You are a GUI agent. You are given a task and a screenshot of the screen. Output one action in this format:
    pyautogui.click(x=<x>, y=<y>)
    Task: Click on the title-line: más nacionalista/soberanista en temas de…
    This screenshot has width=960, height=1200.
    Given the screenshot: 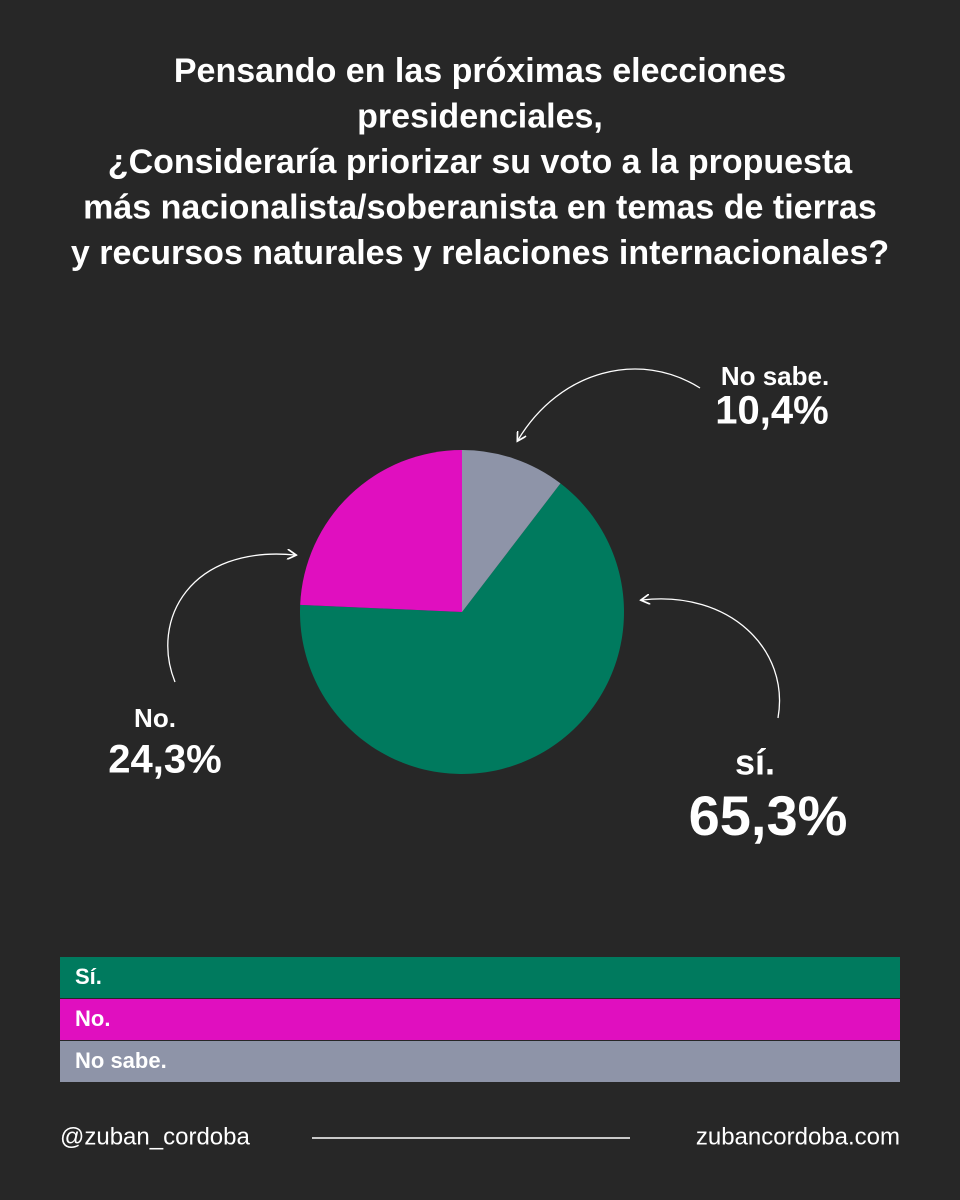 What is the action you would take?
    pyautogui.click(x=480, y=207)
    